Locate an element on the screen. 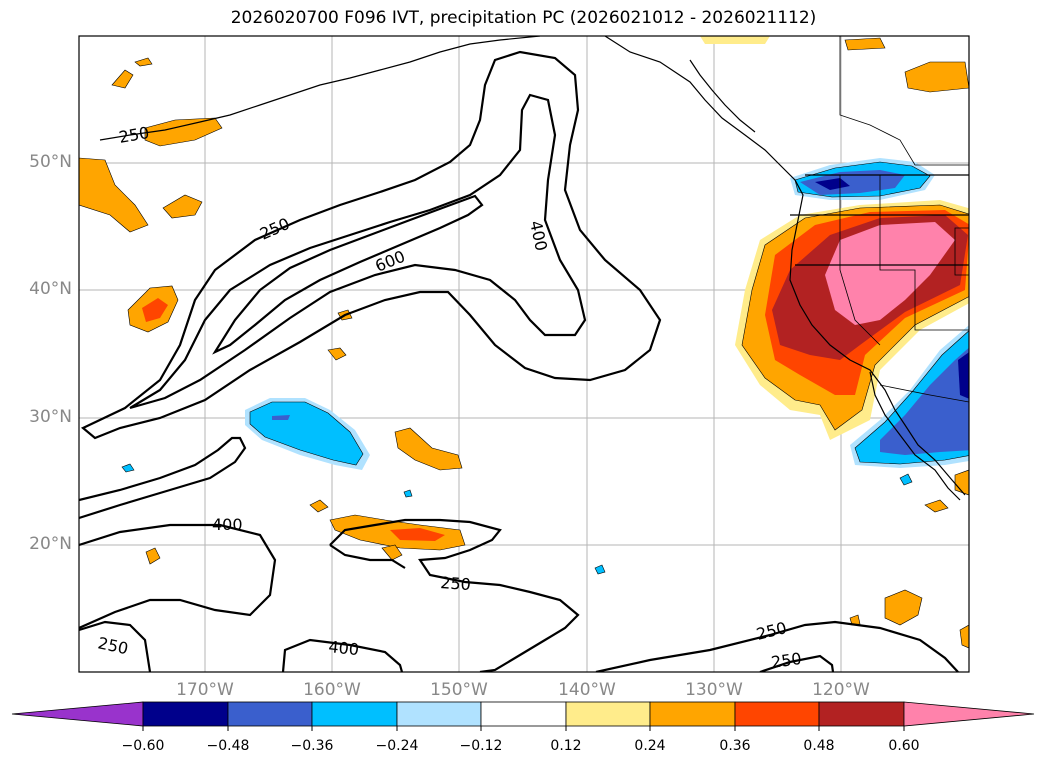 The width and height of the screenshot is (1047, 765). lat-label-40n: 40°N is located at coordinates (50, 289).